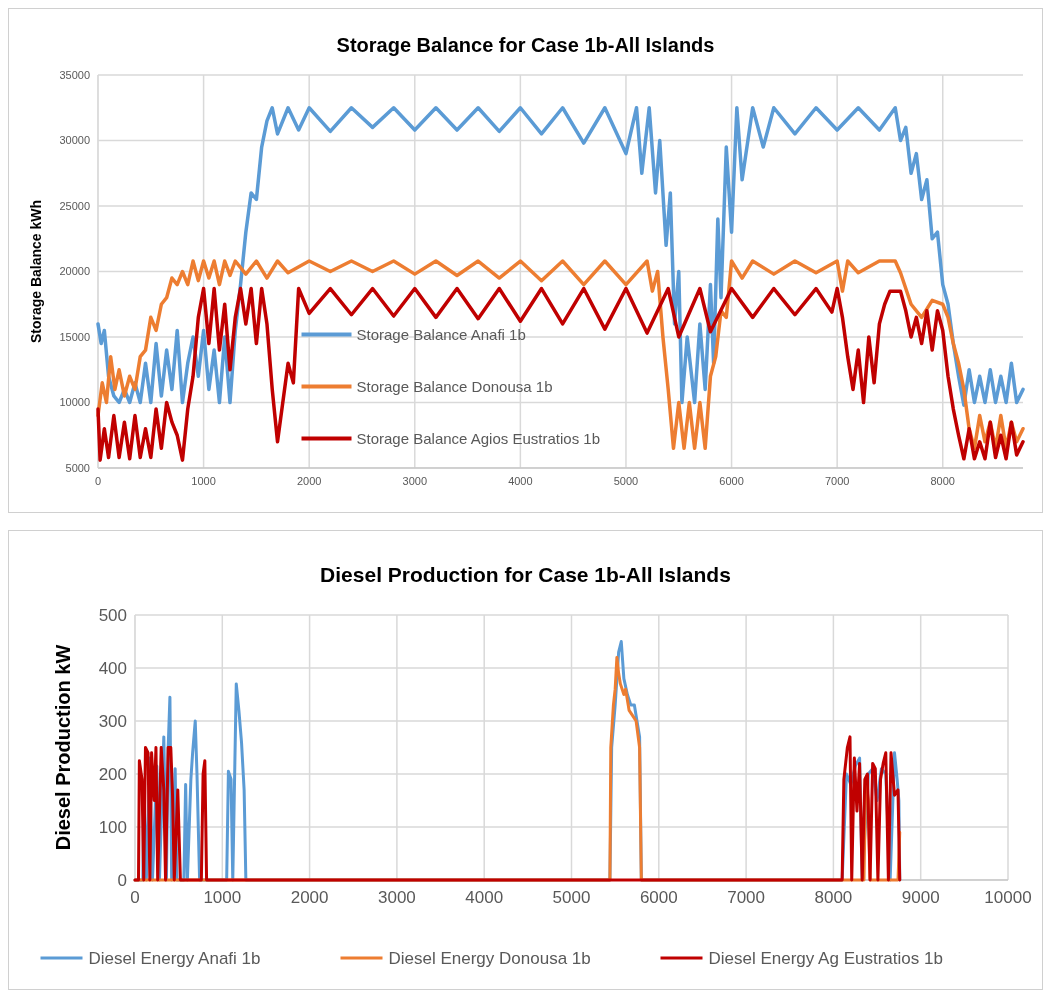 This screenshot has width=1051, height=992. What do you see at coordinates (77, 467) in the screenshot?
I see `y-tick-label: 5000` at bounding box center [77, 467].